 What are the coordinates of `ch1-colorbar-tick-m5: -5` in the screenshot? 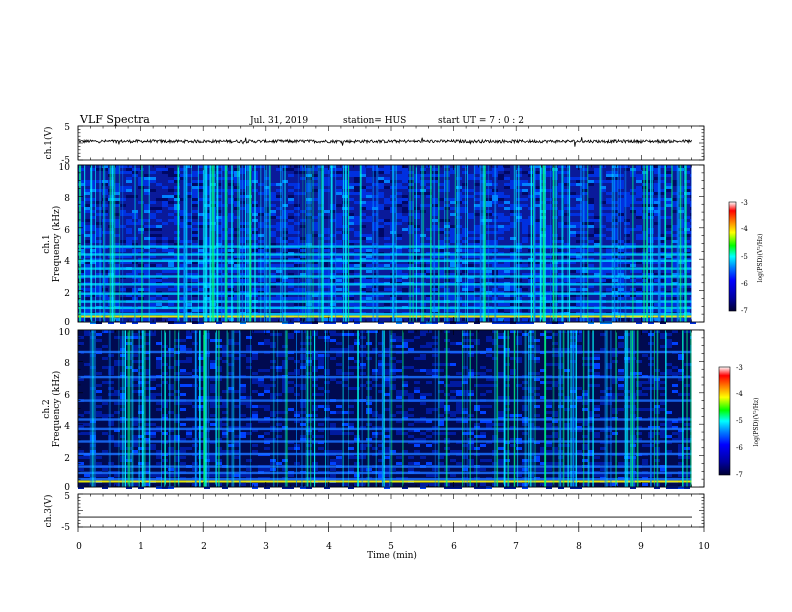 It's located at (744, 257).